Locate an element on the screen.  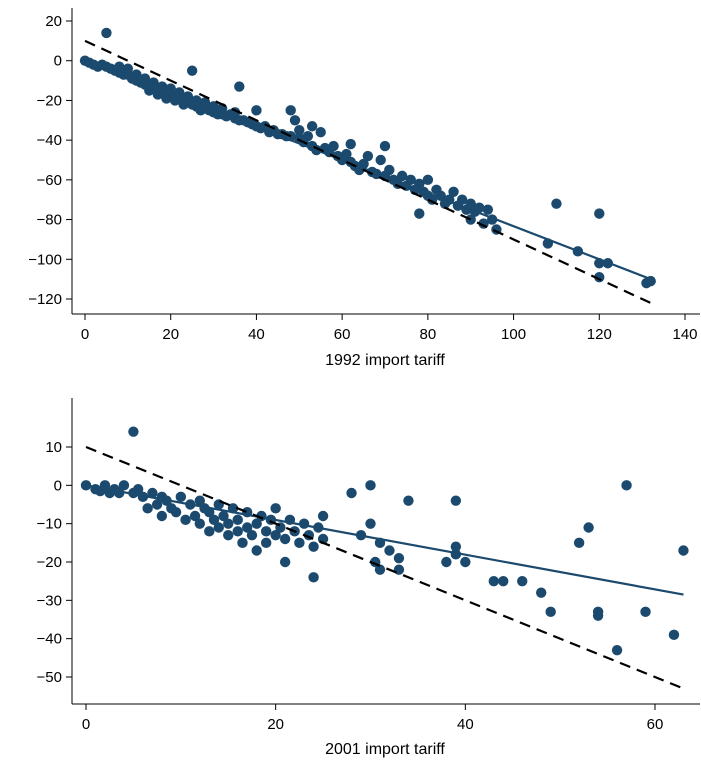
x-tick-label: 80 is located at coordinates (428, 334).